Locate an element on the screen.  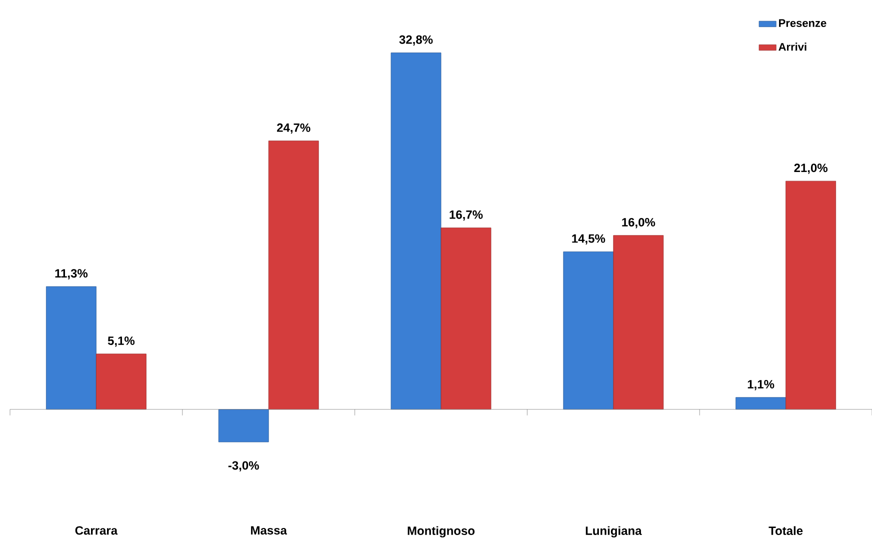
x-tick-label: Lunigiana is located at coordinates (614, 532).